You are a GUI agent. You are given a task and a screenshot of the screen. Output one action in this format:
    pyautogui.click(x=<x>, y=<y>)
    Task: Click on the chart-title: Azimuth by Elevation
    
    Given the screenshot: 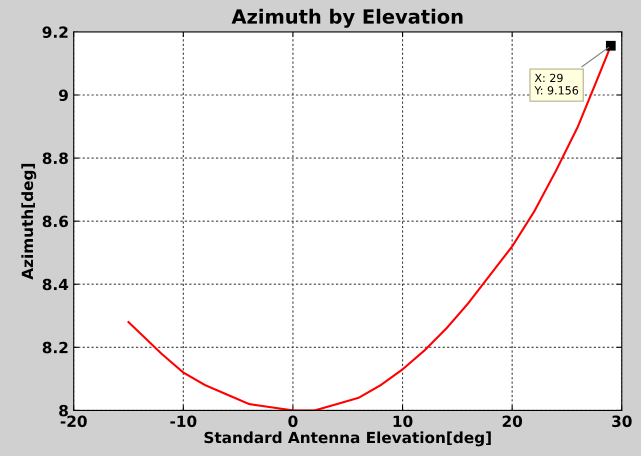 What is the action you would take?
    pyautogui.click(x=347, y=18)
    